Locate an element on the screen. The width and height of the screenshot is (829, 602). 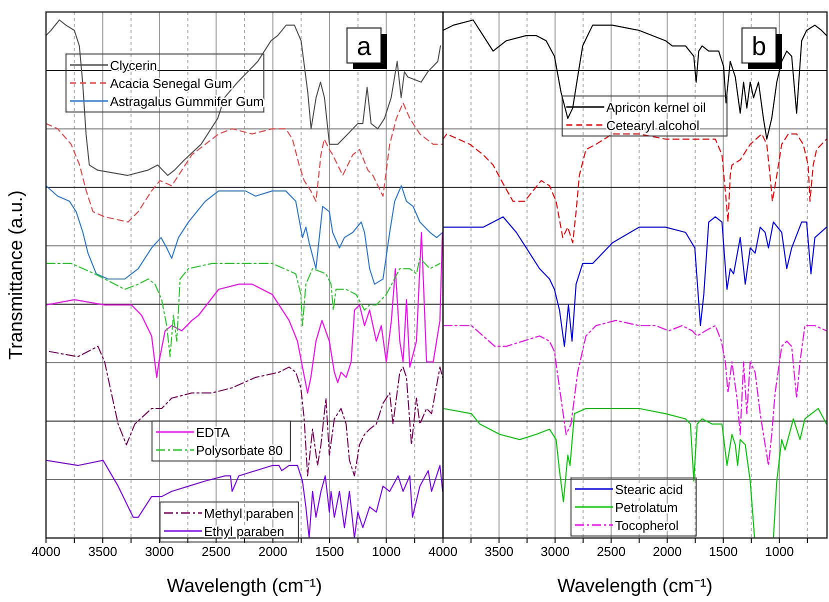
legend-label: Ethyl paraben is located at coordinates (244, 531).